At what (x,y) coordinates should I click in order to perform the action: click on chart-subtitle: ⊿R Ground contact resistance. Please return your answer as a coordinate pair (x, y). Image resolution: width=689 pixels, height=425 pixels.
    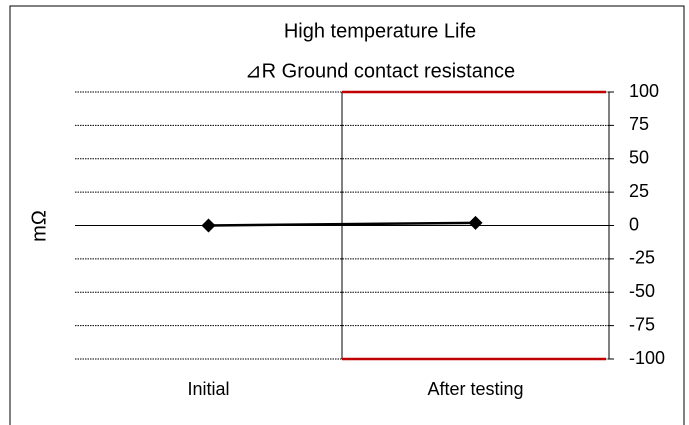
    Looking at the image, I should click on (380, 71).